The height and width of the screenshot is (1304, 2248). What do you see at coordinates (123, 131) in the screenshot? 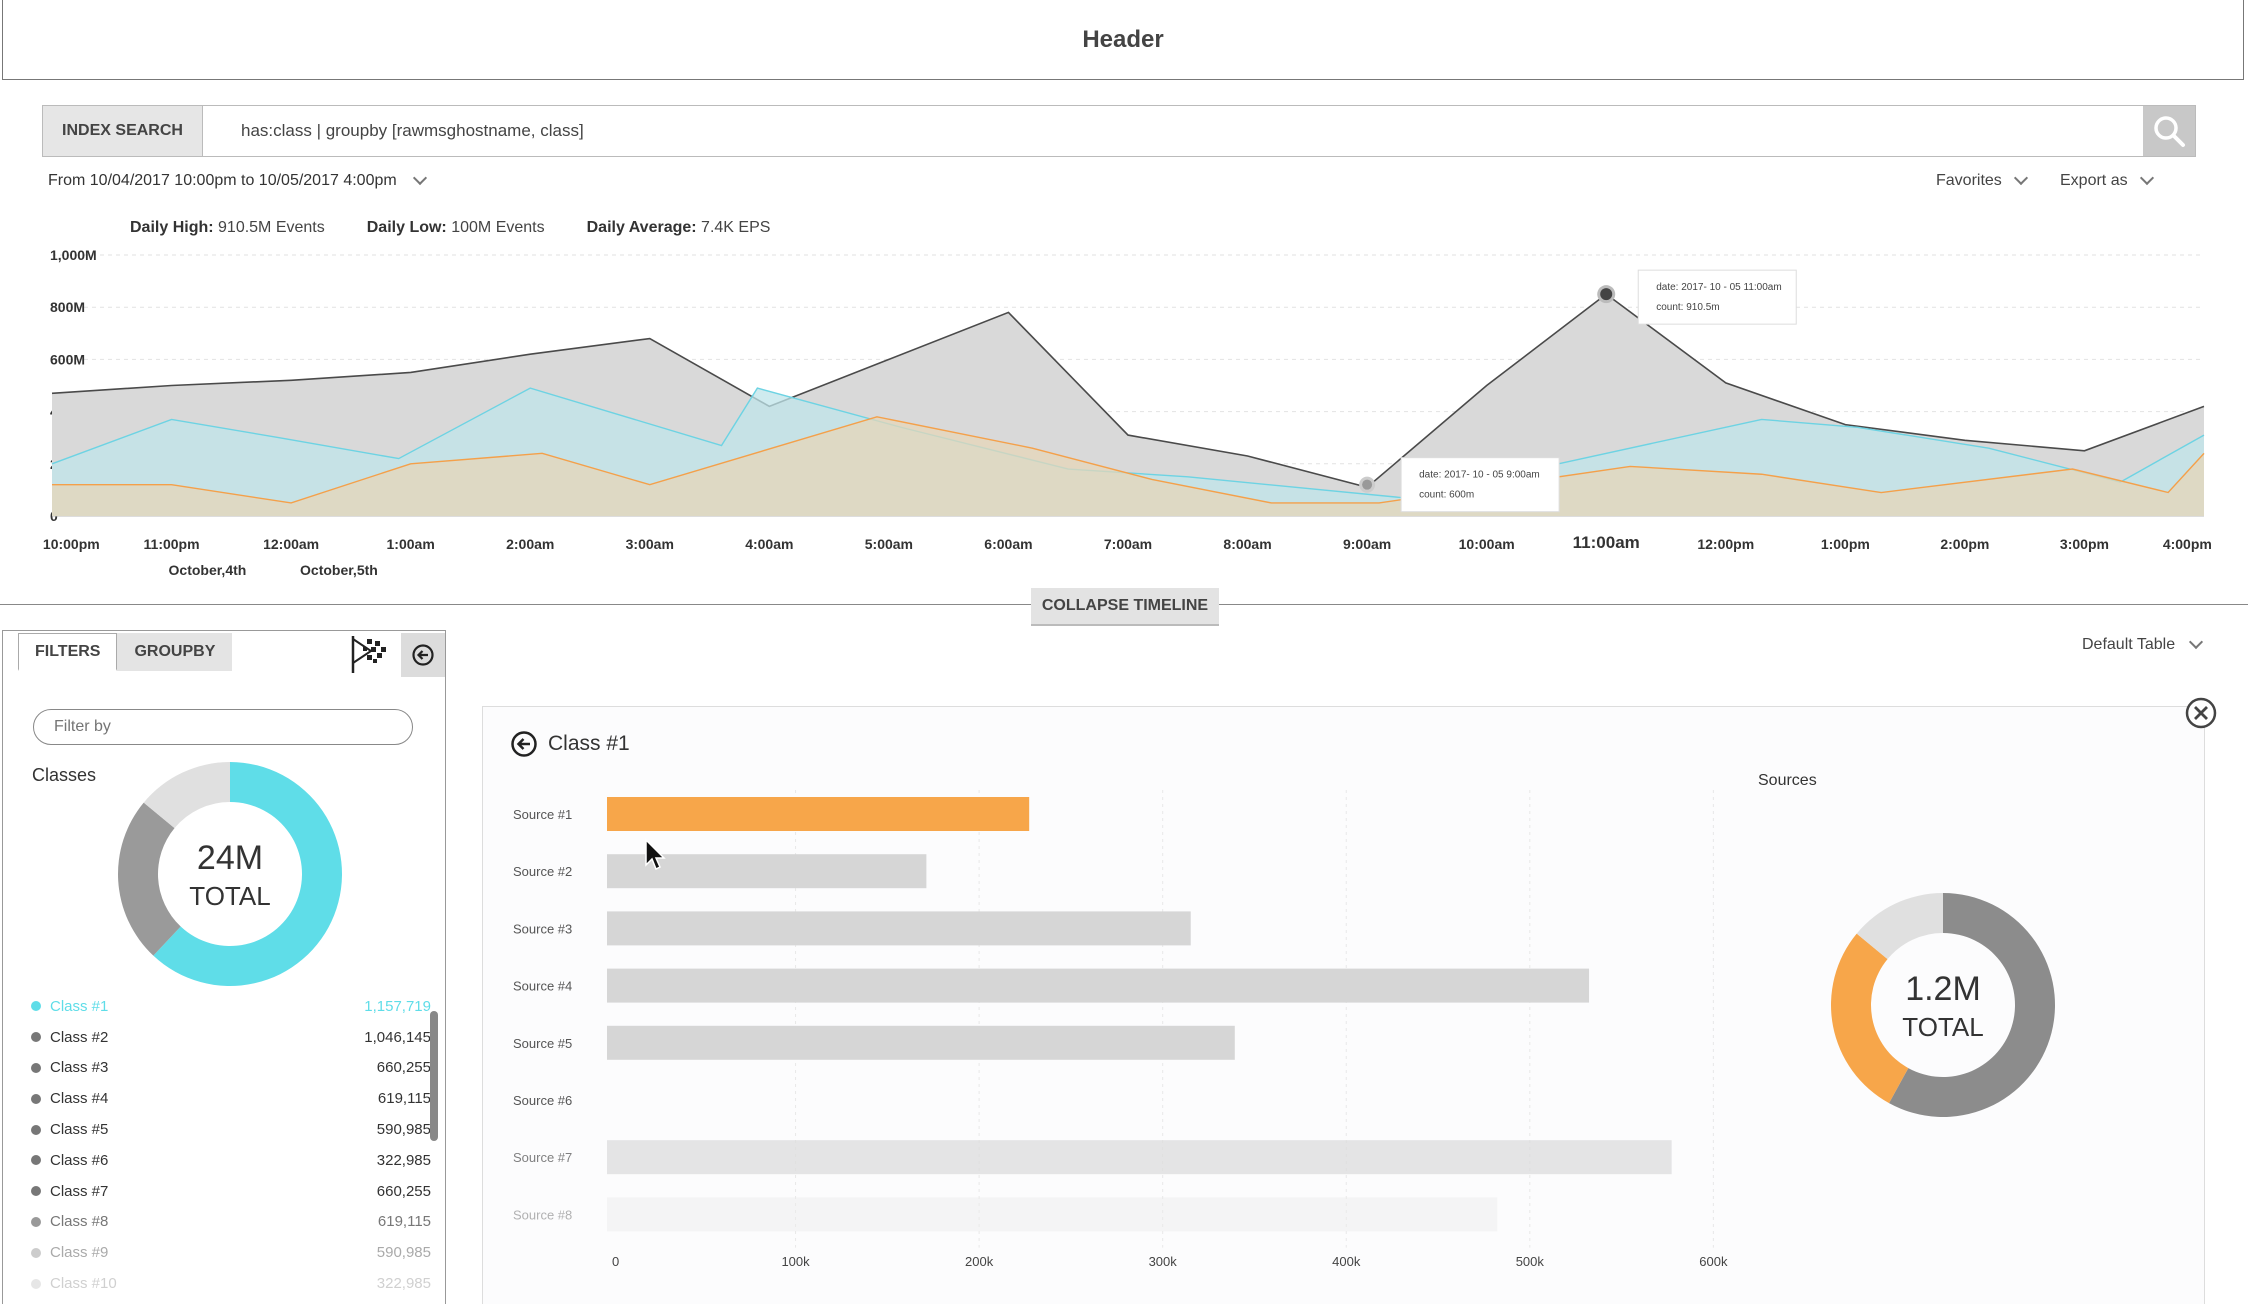
I see `index-search-label: INDEX SEARCH` at bounding box center [123, 131].